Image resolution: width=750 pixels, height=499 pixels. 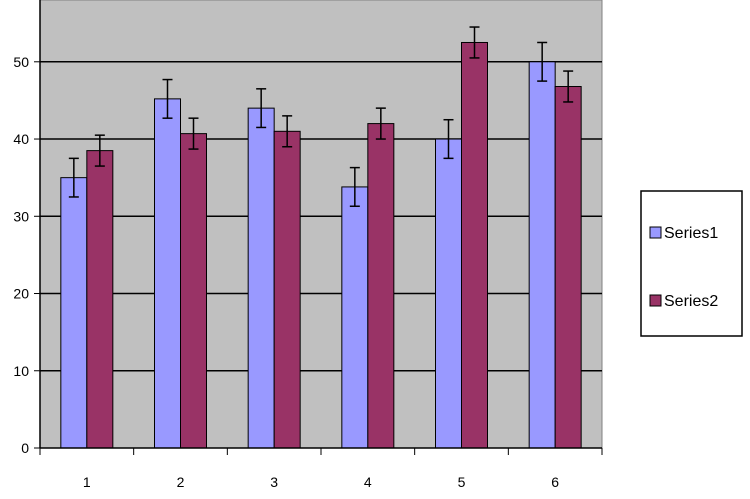 I want to click on x-tick-label: 4, so click(x=368, y=482).